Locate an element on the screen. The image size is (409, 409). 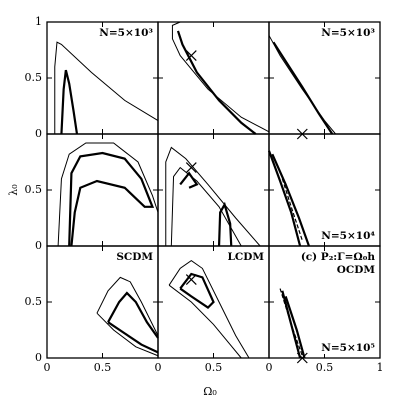
annotation: SCDM is located at coordinates (134, 257).